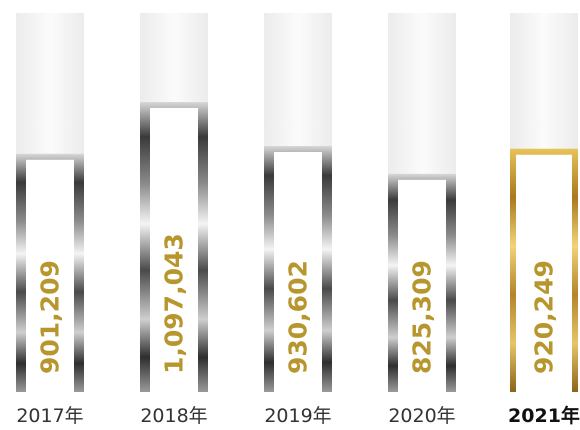 Image resolution: width=580 pixels, height=430 pixels. Describe the element at coordinates (49, 416) in the screenshot. I see `x-tick-label: 2017年` at that location.